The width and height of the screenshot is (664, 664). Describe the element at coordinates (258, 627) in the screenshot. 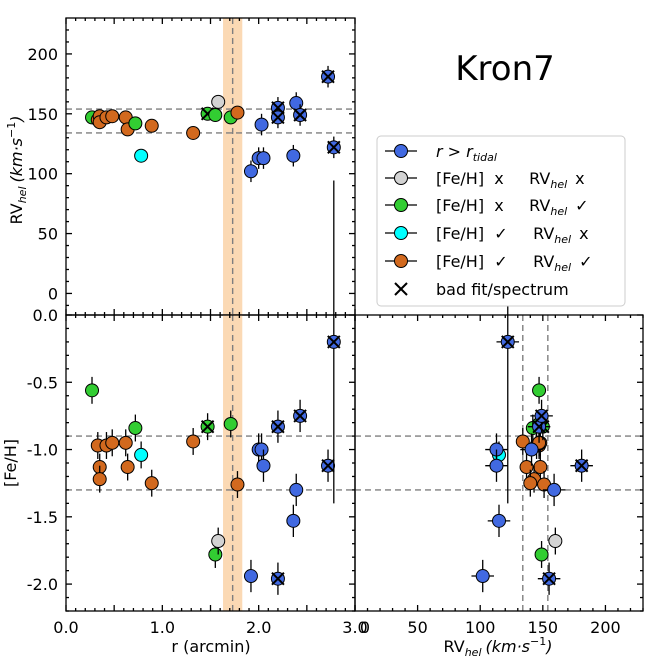

I see `xtick-label: 2.0` at that location.